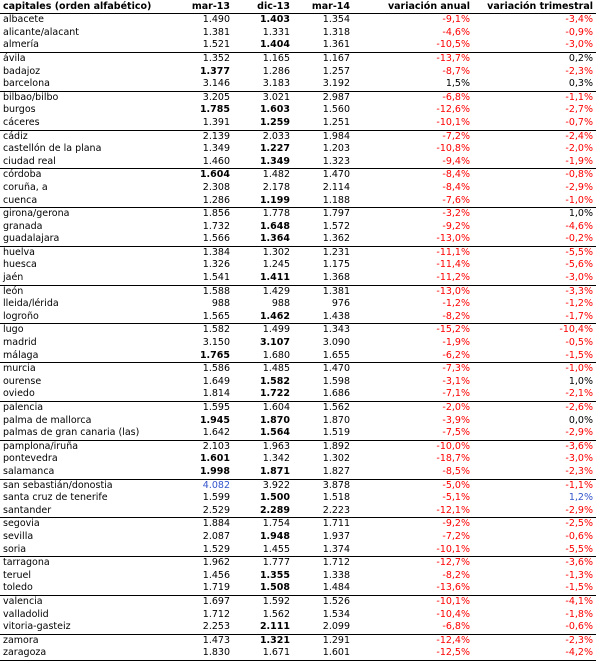  I want to click on cell-mar13: 1.566, so click(216, 239).